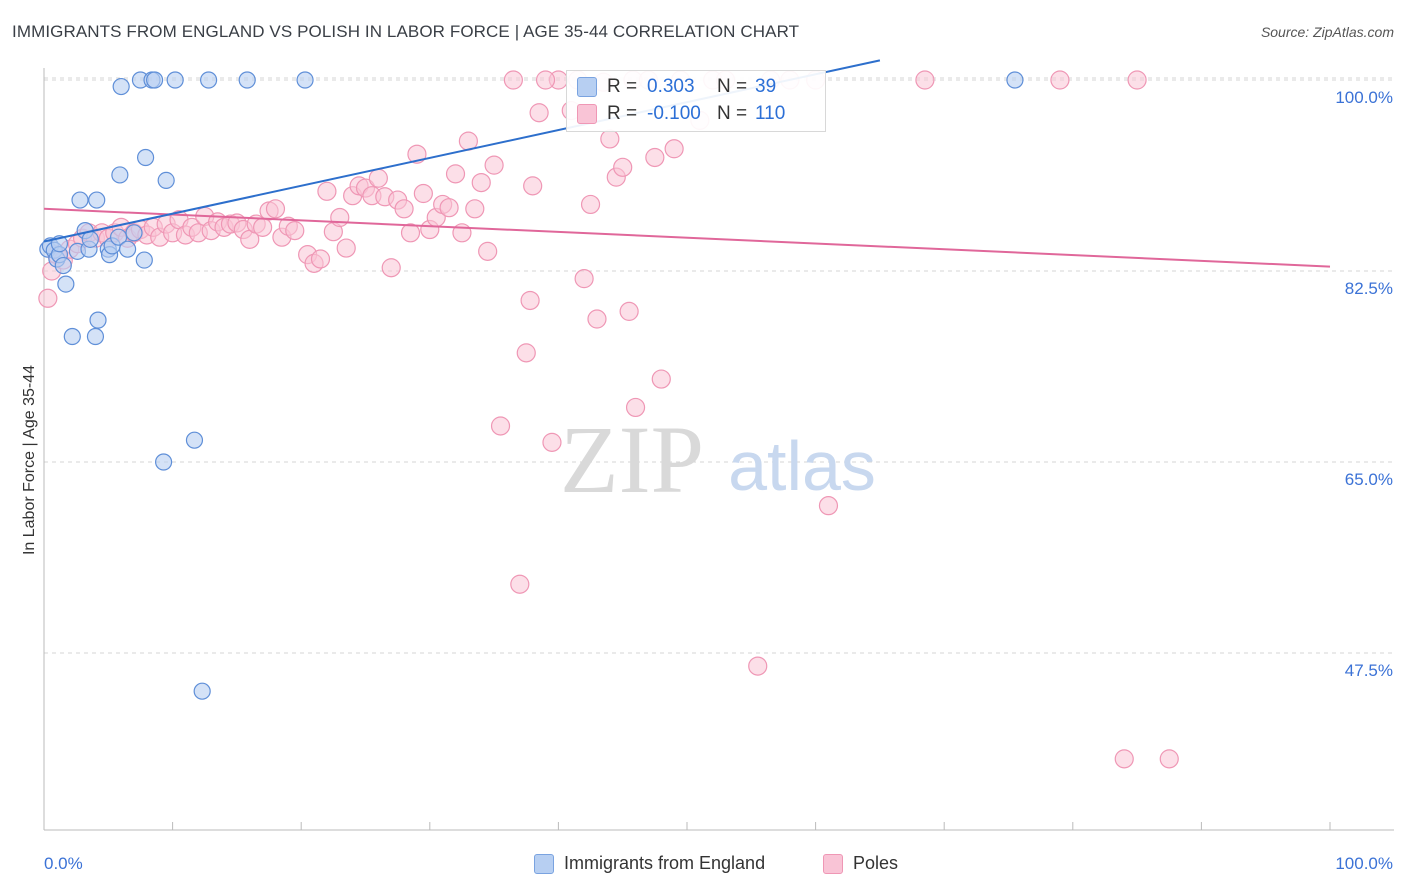  Describe the element at coordinates (766, 86) in the screenshot. I see `n-value: 39` at that location.